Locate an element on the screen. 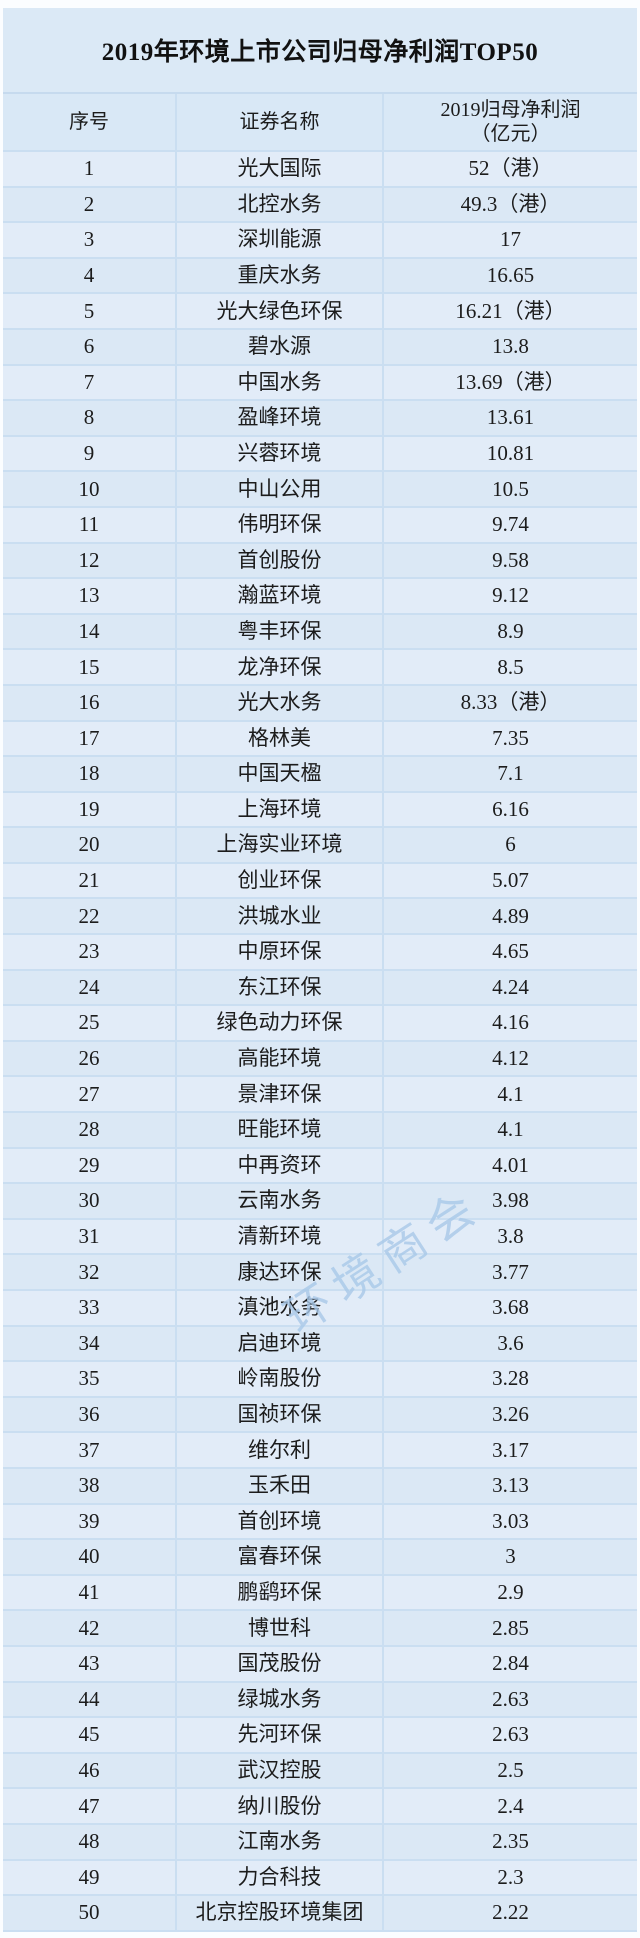 This screenshot has width=640, height=1938. profit-value-cell: 16.21（港） is located at coordinates (510, 310).